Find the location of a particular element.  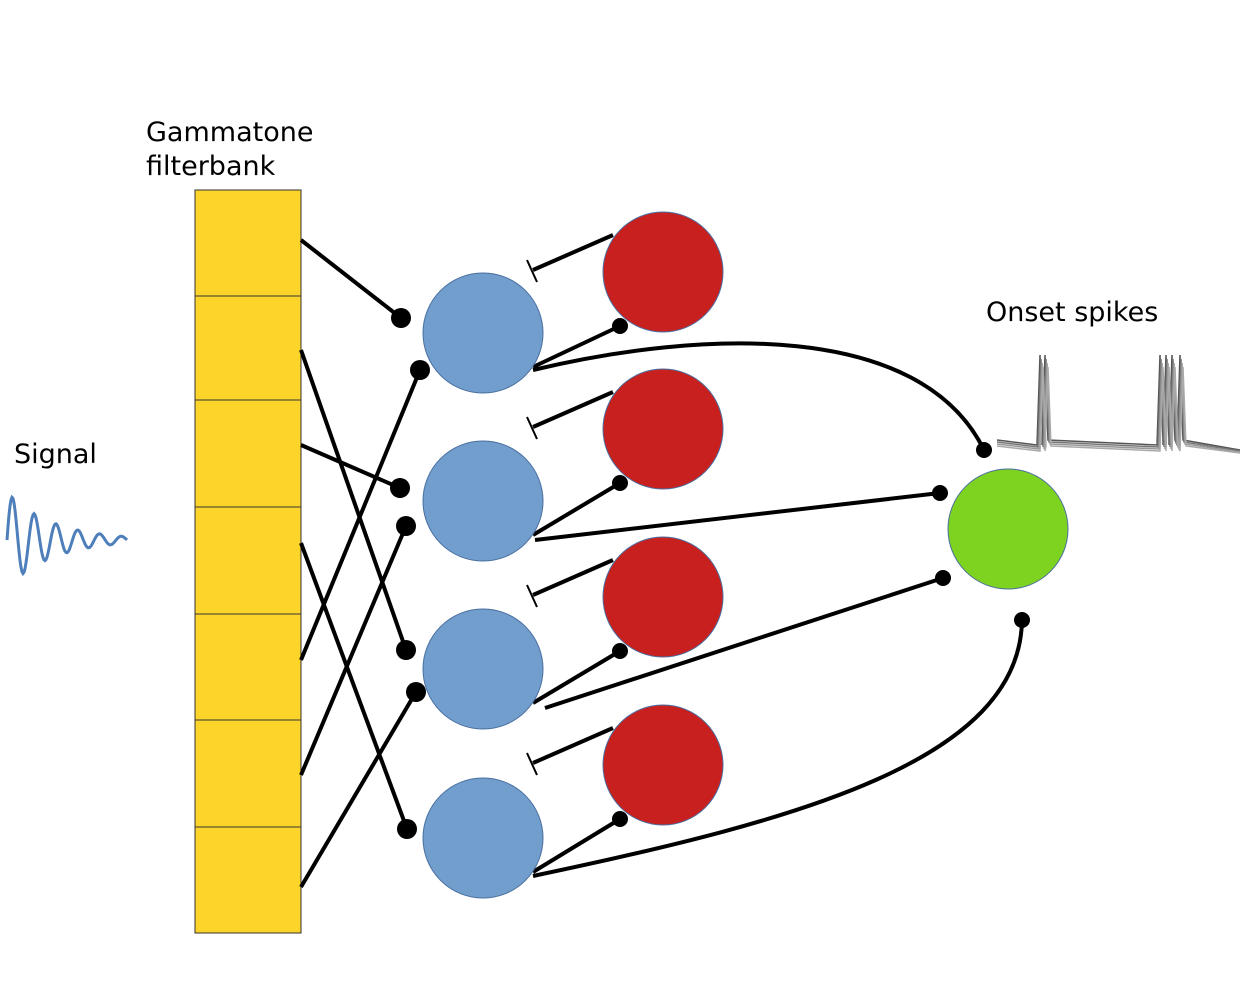

signal-label: Signal is located at coordinates (55, 454).